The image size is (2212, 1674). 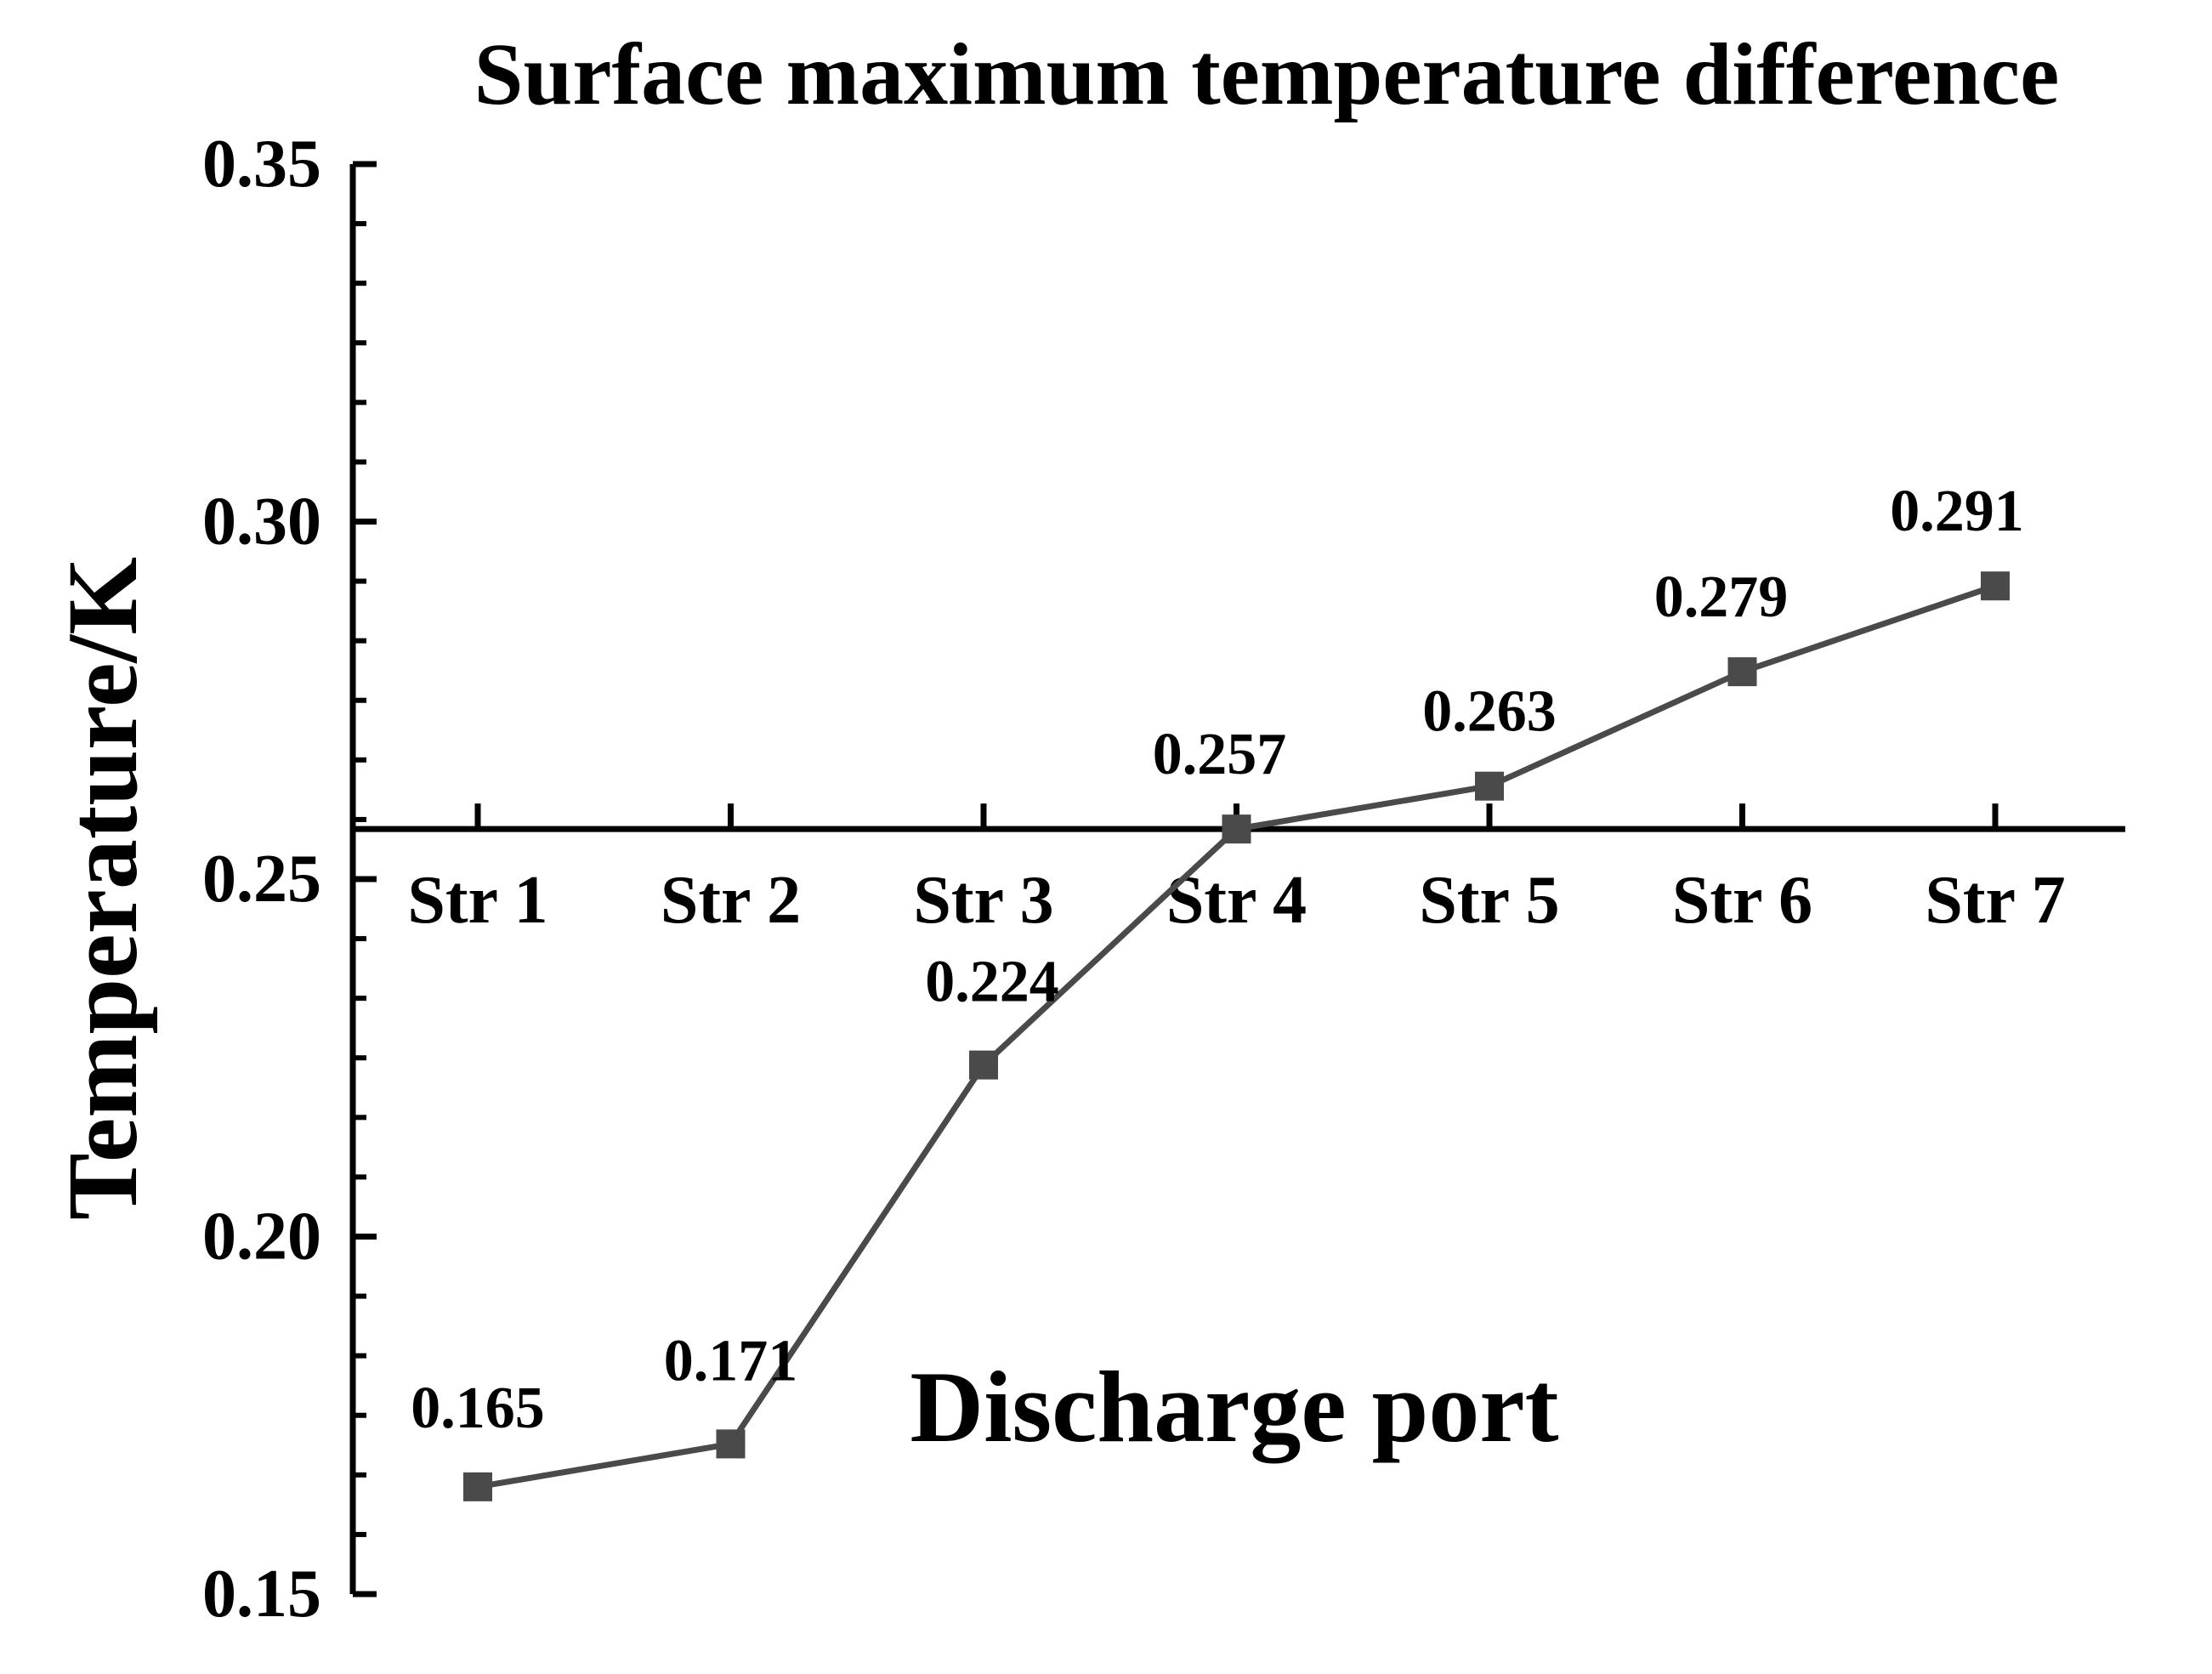 I want to click on data-label: 0.291, so click(x=1957, y=511).